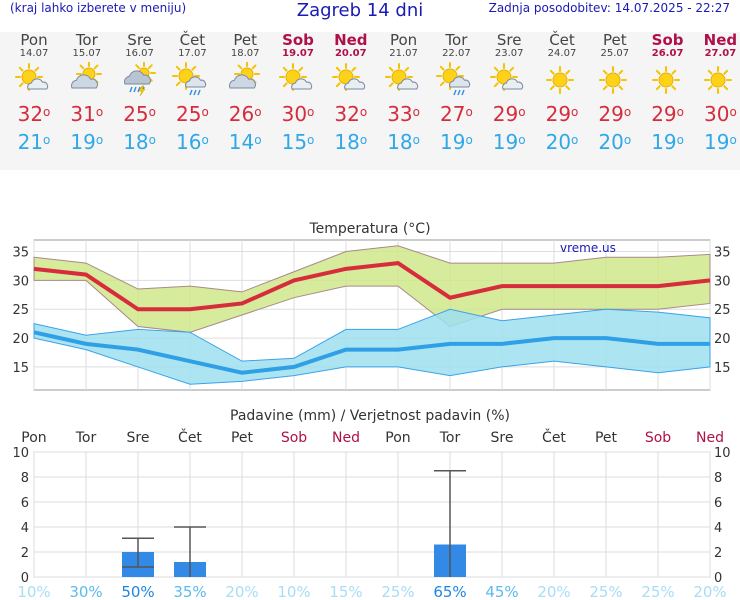 Image resolution: width=740 pixels, height=600 pixels. I want to click on max-temp: 29o, so click(562, 114).